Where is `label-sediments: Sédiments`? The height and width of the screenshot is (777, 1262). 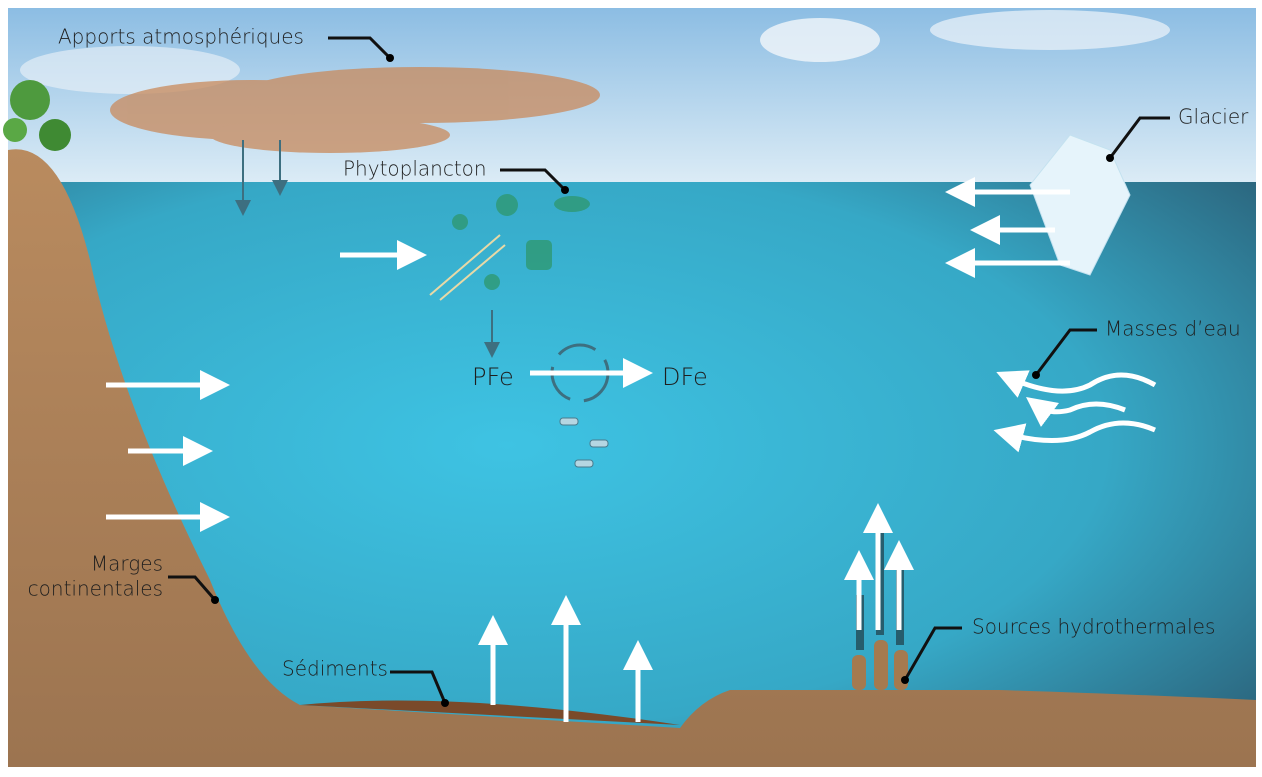 label-sediments: Sédiments is located at coordinates (335, 669).